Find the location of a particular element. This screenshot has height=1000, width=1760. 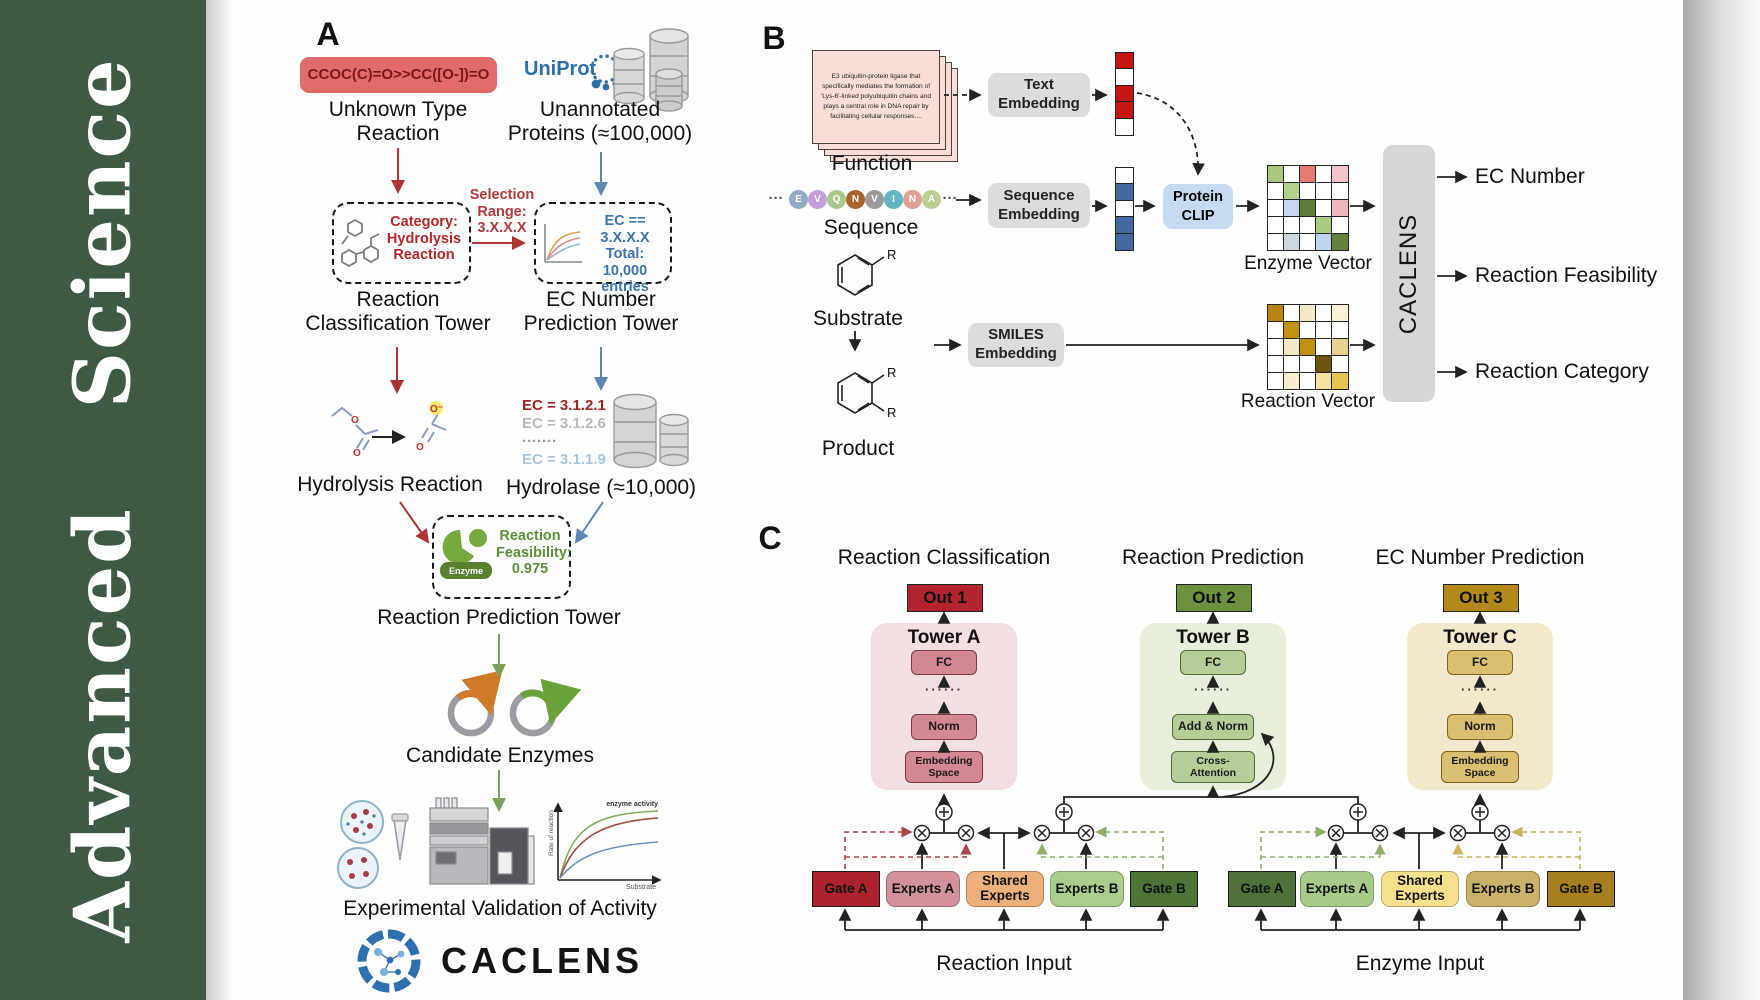

moe2-shared-experts: Shared Experts is located at coordinates (1420, 889).